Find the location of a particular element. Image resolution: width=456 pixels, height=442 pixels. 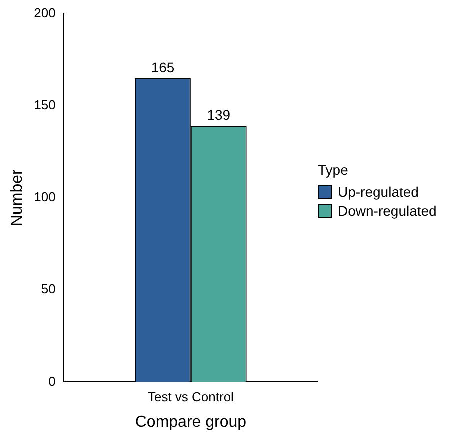

x-axis-title: Compare group is located at coordinates (191, 422).